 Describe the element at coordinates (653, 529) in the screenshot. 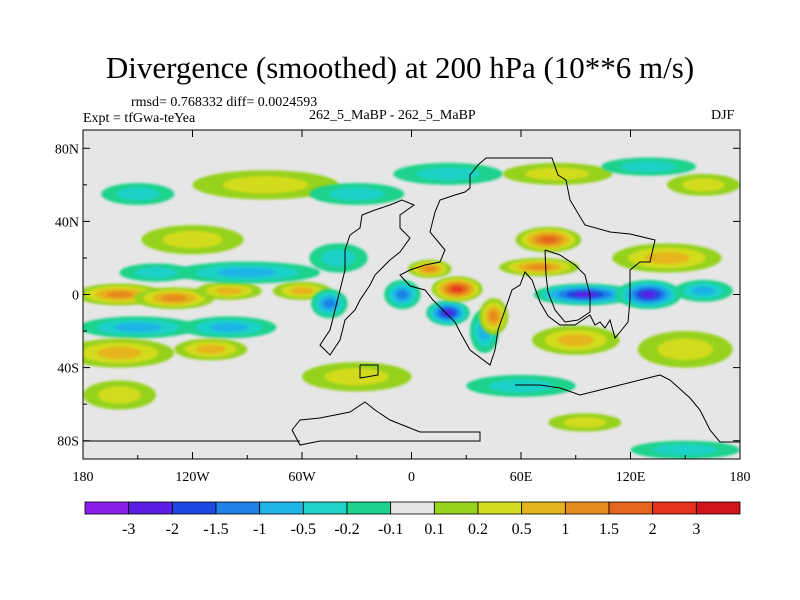

I see `colorbar-label: 2` at that location.